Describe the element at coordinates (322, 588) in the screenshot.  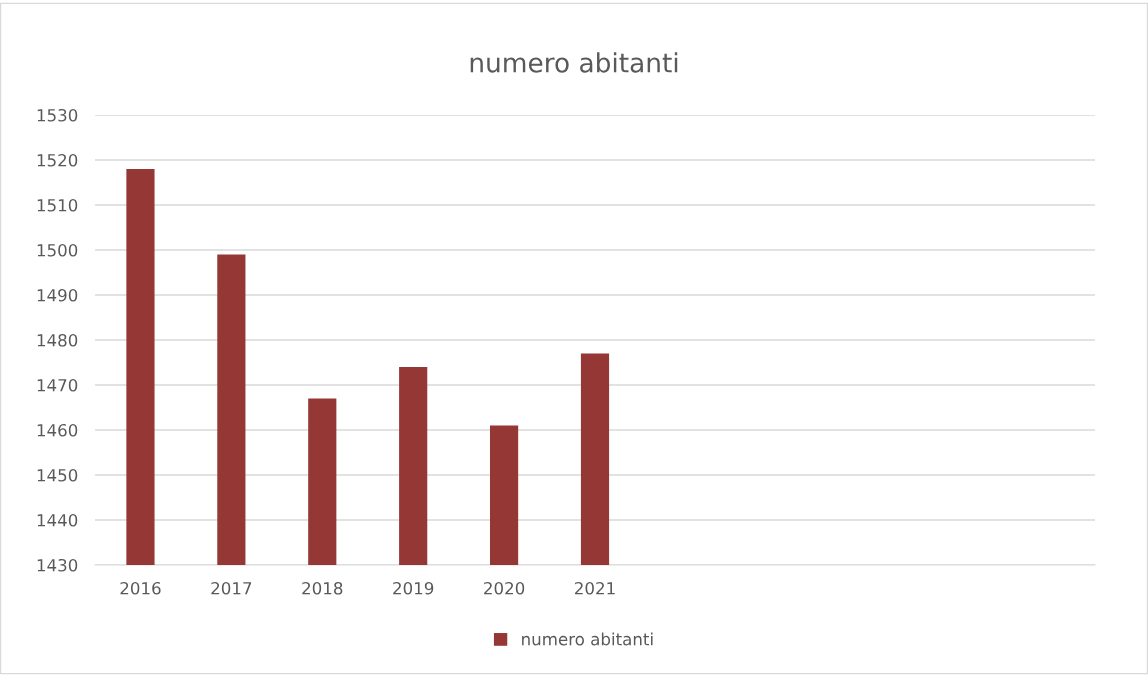
I see `x-tick-label: 2018` at that location.